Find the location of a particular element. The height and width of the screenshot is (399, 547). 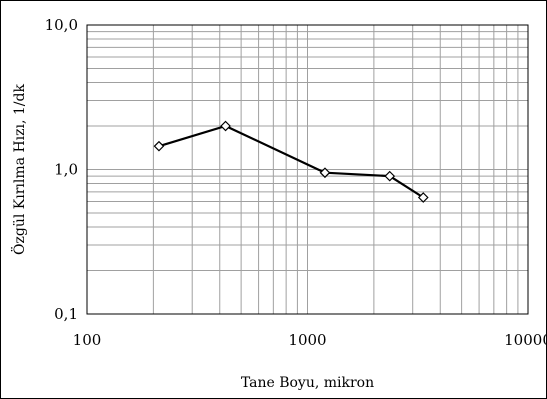

y-axis-title: Özgül Kırılma Hızı, 1/dk is located at coordinates (19, 169).